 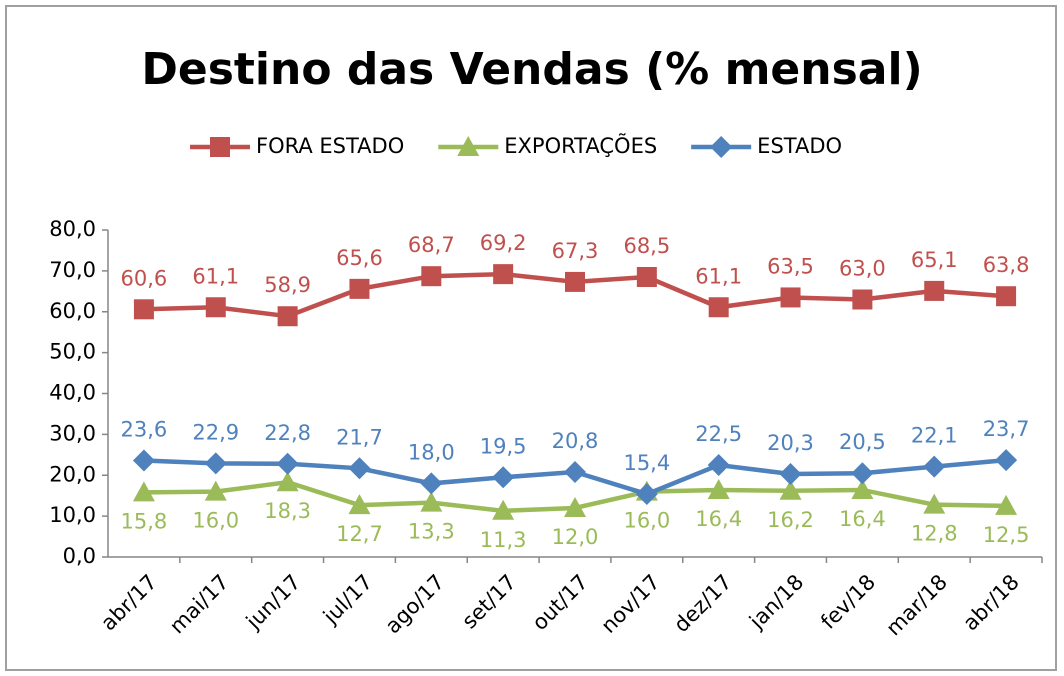 What do you see at coordinates (359, 258) in the screenshot?
I see `data-label: 65,6` at bounding box center [359, 258].